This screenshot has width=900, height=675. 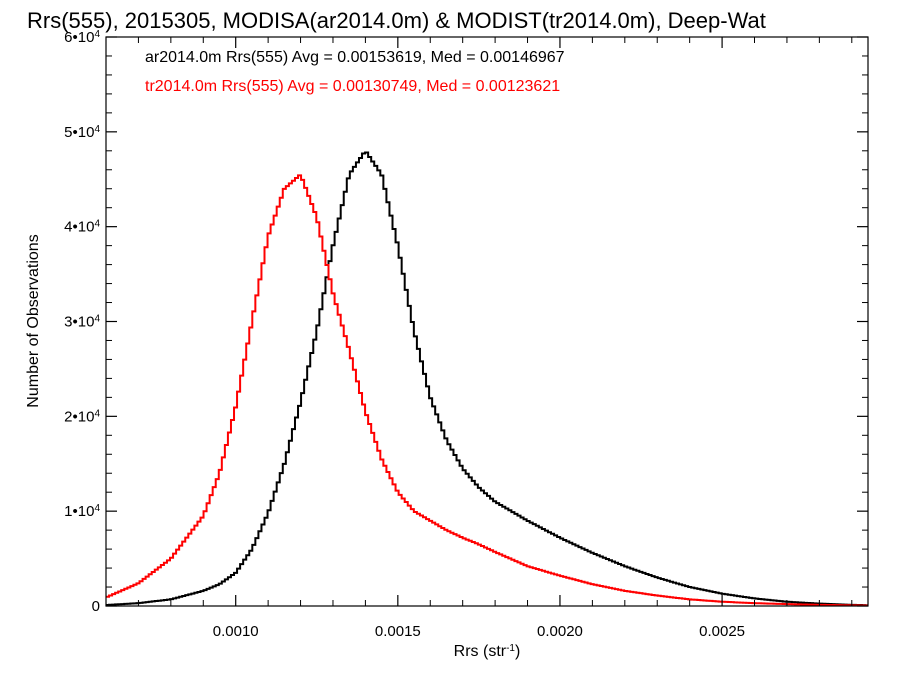 What do you see at coordinates (517, 651) in the screenshot?
I see `x-axis-label-suffix: )` at bounding box center [517, 651].